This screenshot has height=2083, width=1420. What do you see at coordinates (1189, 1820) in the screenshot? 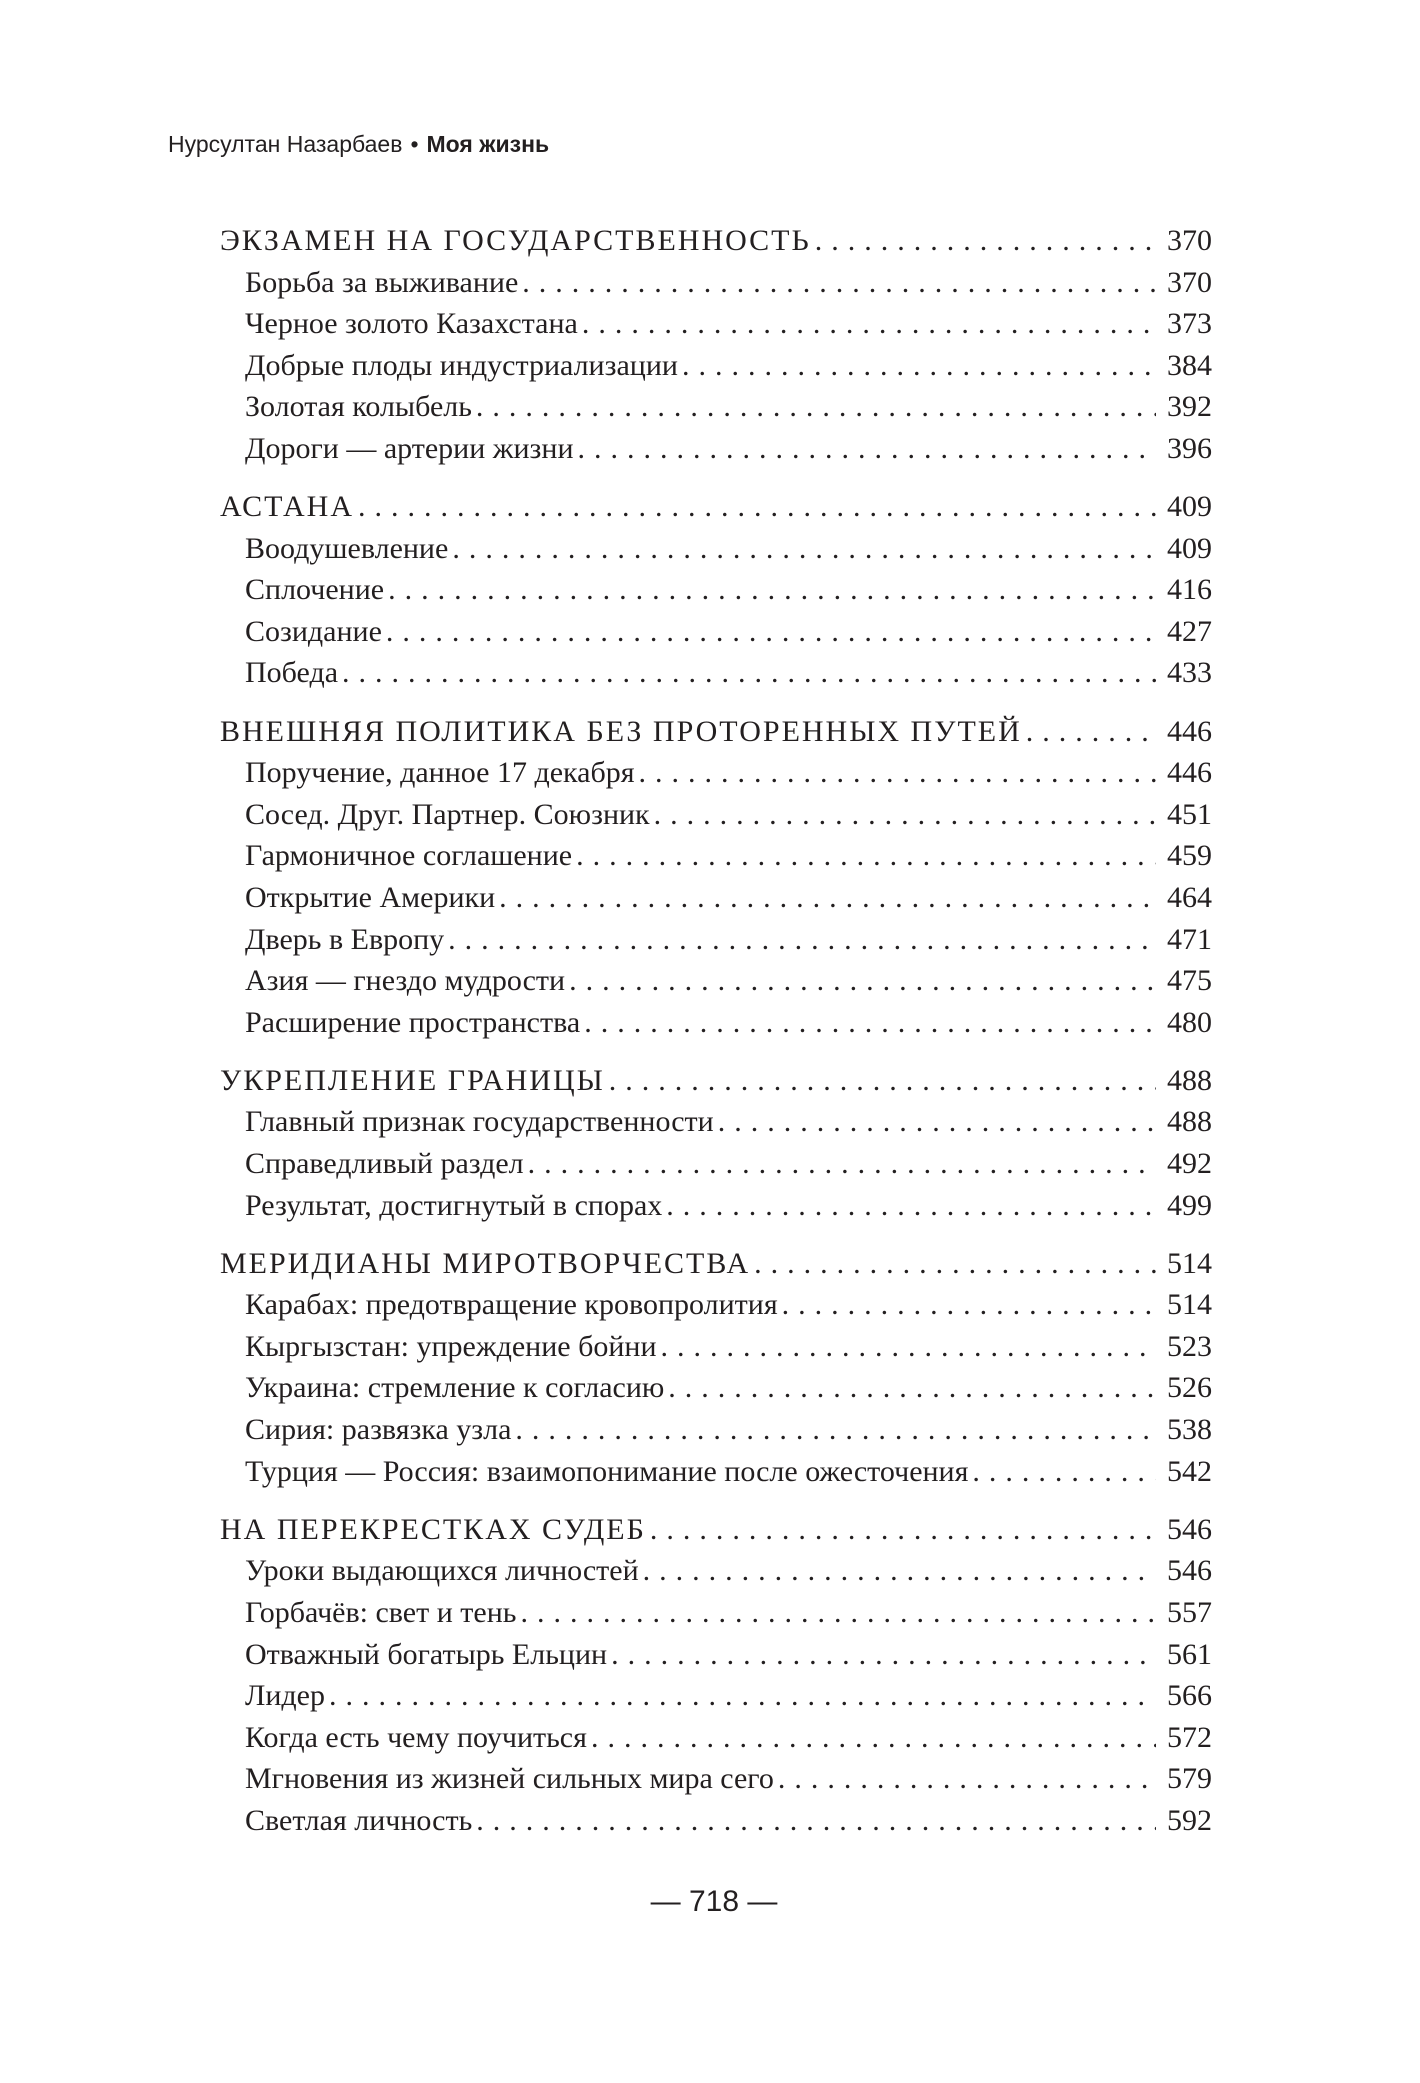
I see `entry-page: 592` at bounding box center [1189, 1820].